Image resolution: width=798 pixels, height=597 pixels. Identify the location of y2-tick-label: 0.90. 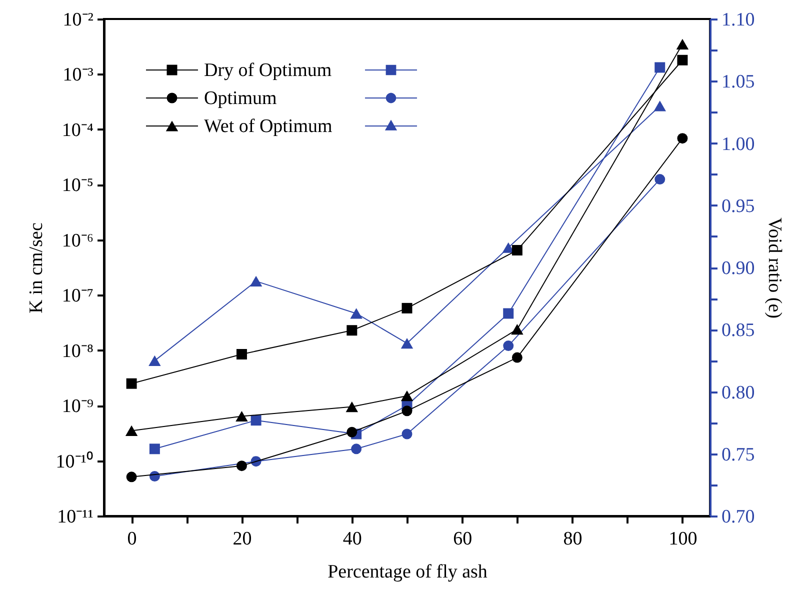
(738, 268).